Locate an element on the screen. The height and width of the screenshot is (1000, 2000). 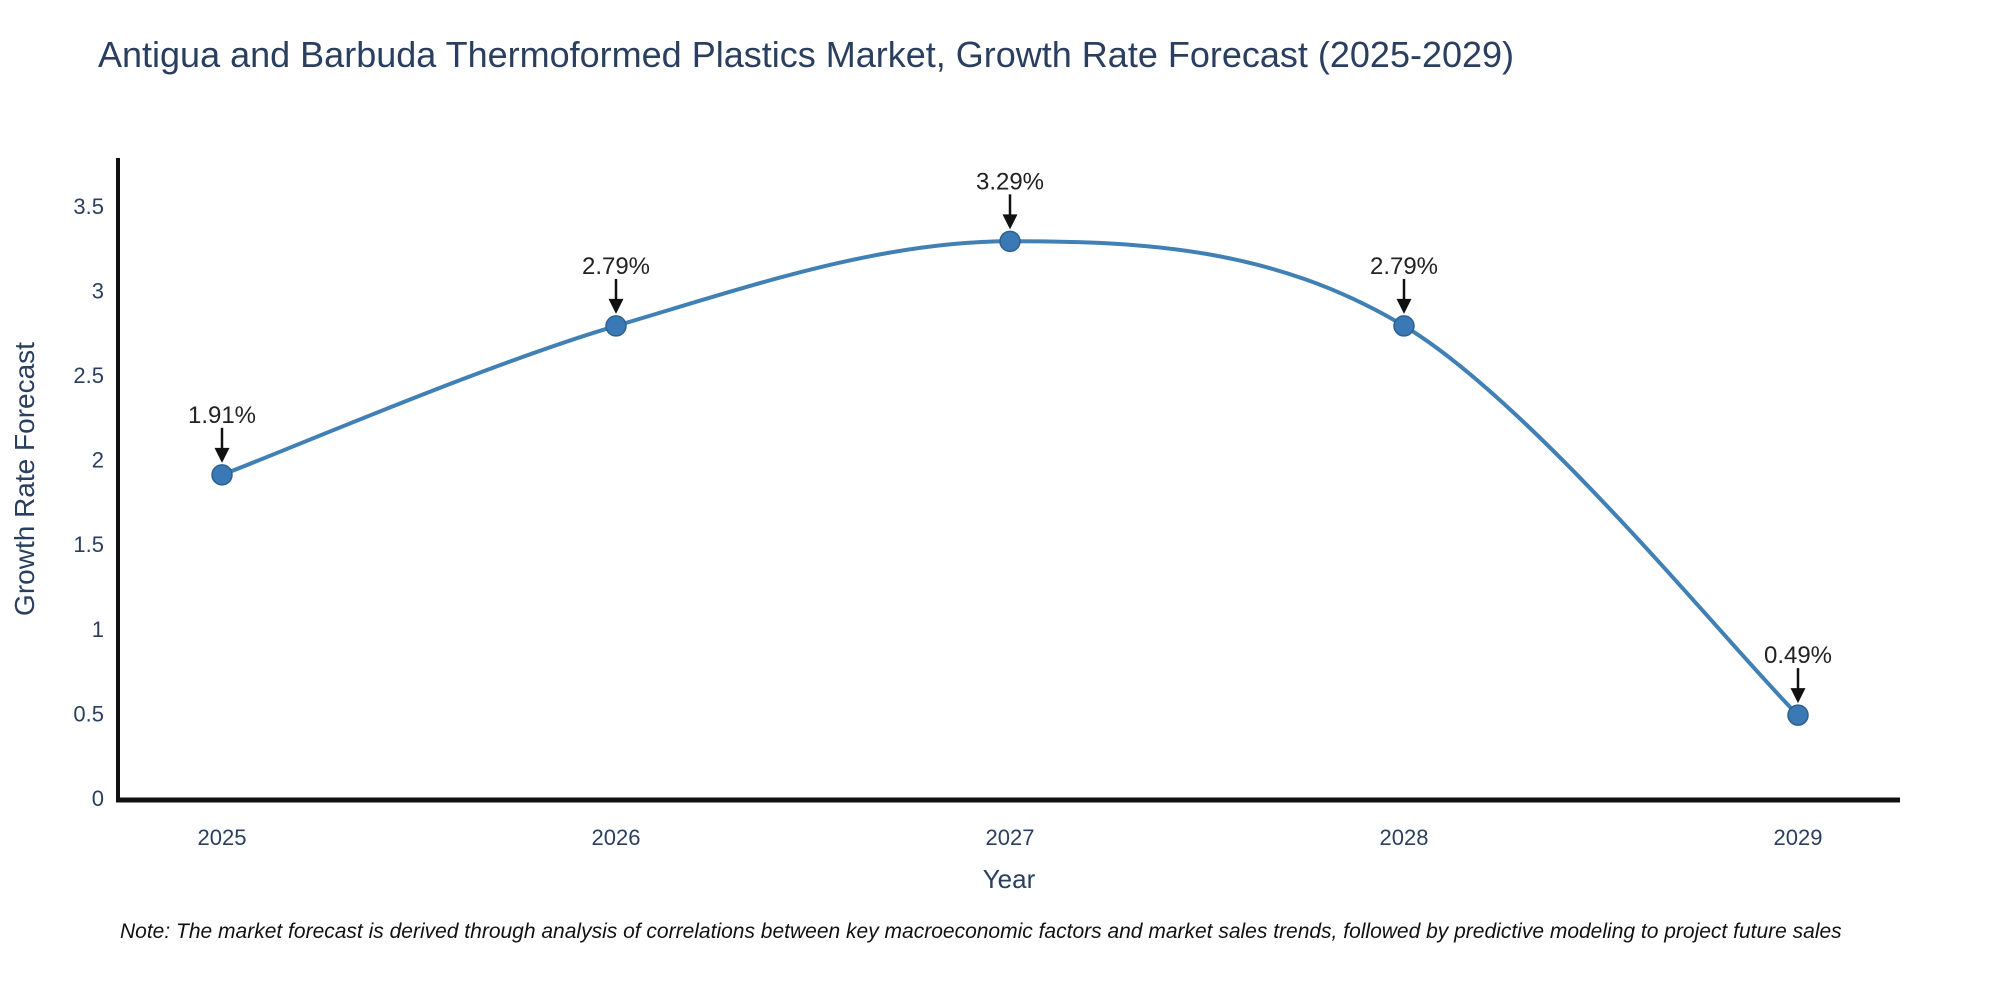
x-tick-label: 2029 is located at coordinates (1798, 837).